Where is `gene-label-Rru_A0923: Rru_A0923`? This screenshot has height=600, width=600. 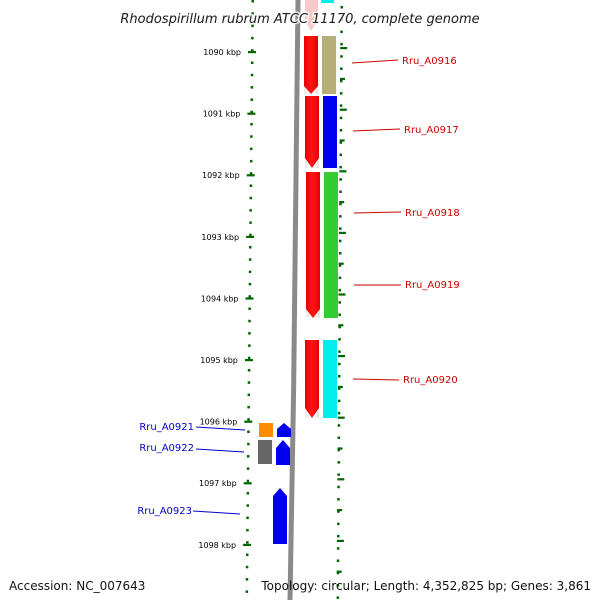
gene-label-Rru_A0923: Rru_A0923 is located at coordinates (164, 511).